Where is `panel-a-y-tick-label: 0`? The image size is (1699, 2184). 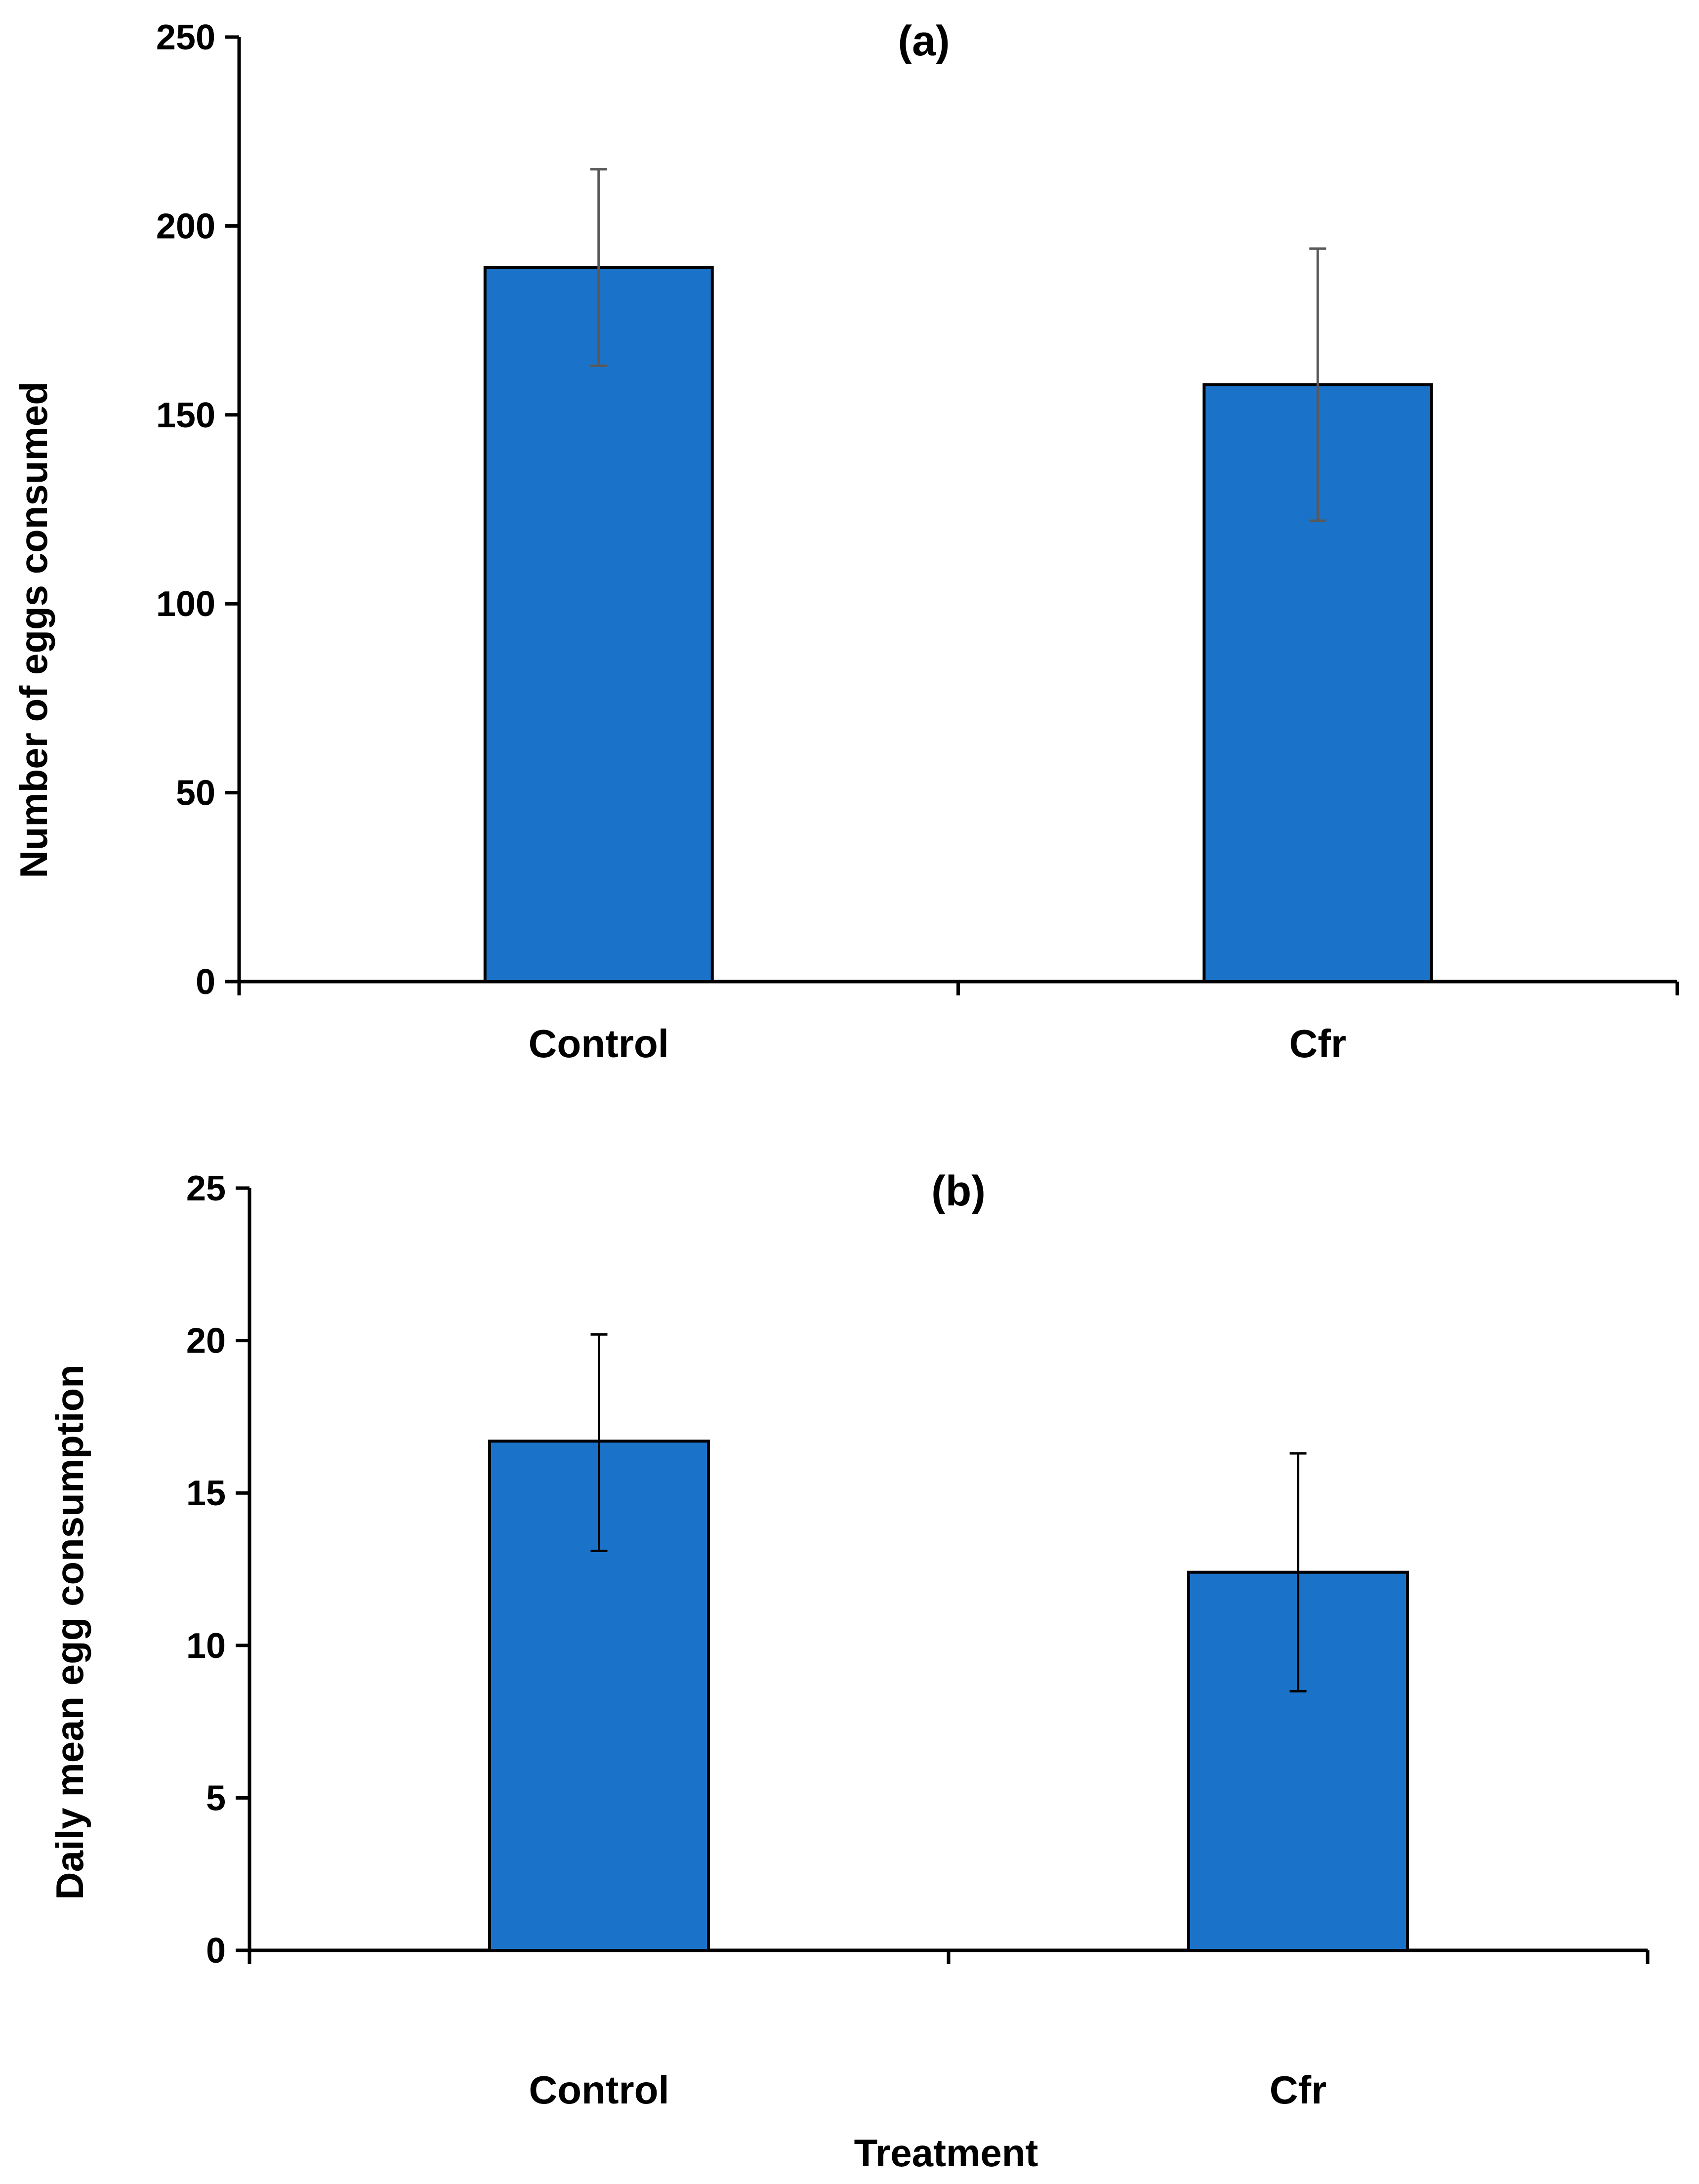 panel-a-y-tick-label: 0 is located at coordinates (205, 982).